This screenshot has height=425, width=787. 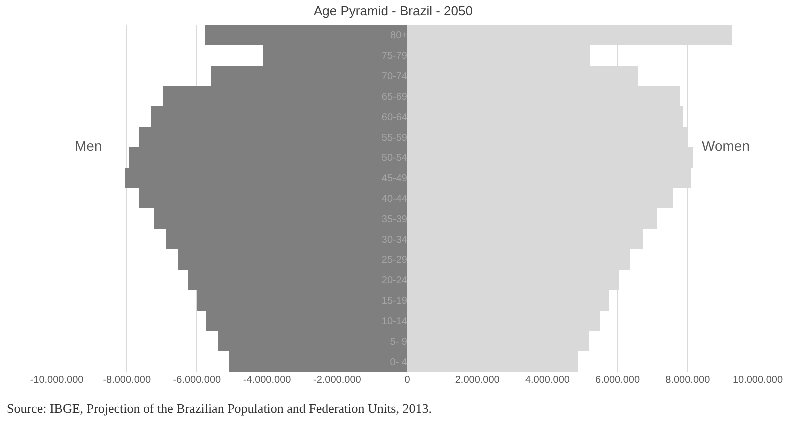 I want to click on x-tick-label: 2.000.000, so click(x=477, y=380).